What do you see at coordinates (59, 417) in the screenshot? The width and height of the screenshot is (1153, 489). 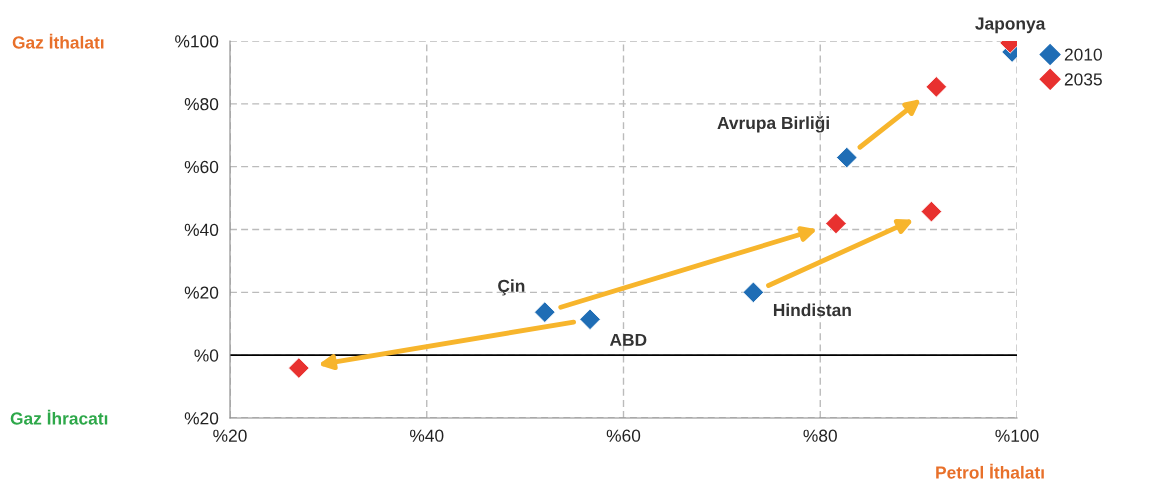 I see `text: Gaz İhracatı` at bounding box center [59, 417].